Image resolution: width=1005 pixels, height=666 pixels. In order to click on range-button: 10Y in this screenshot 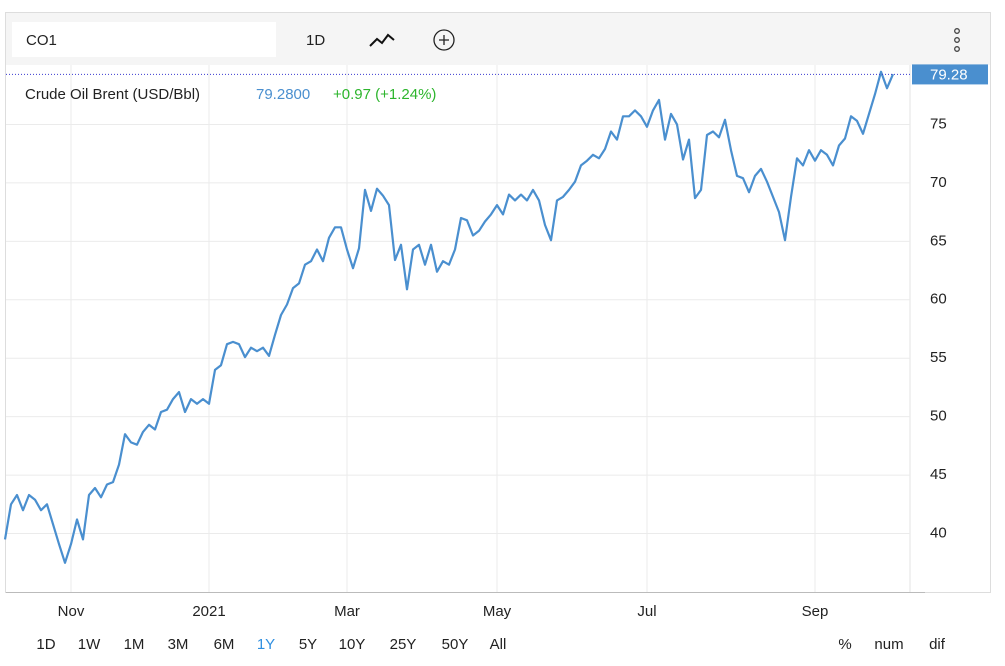, I will do `click(352, 644)`.